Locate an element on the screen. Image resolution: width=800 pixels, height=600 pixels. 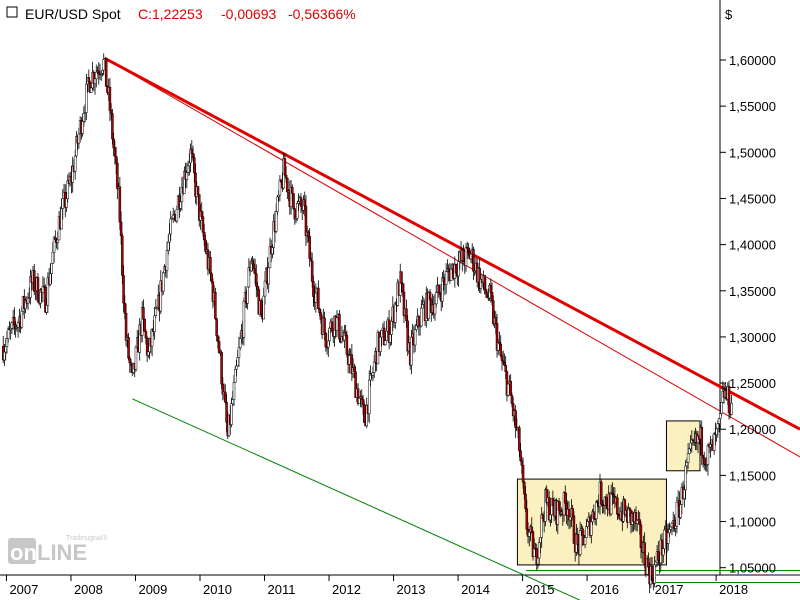
close-label: C:1,22253 is located at coordinates (170, 14).